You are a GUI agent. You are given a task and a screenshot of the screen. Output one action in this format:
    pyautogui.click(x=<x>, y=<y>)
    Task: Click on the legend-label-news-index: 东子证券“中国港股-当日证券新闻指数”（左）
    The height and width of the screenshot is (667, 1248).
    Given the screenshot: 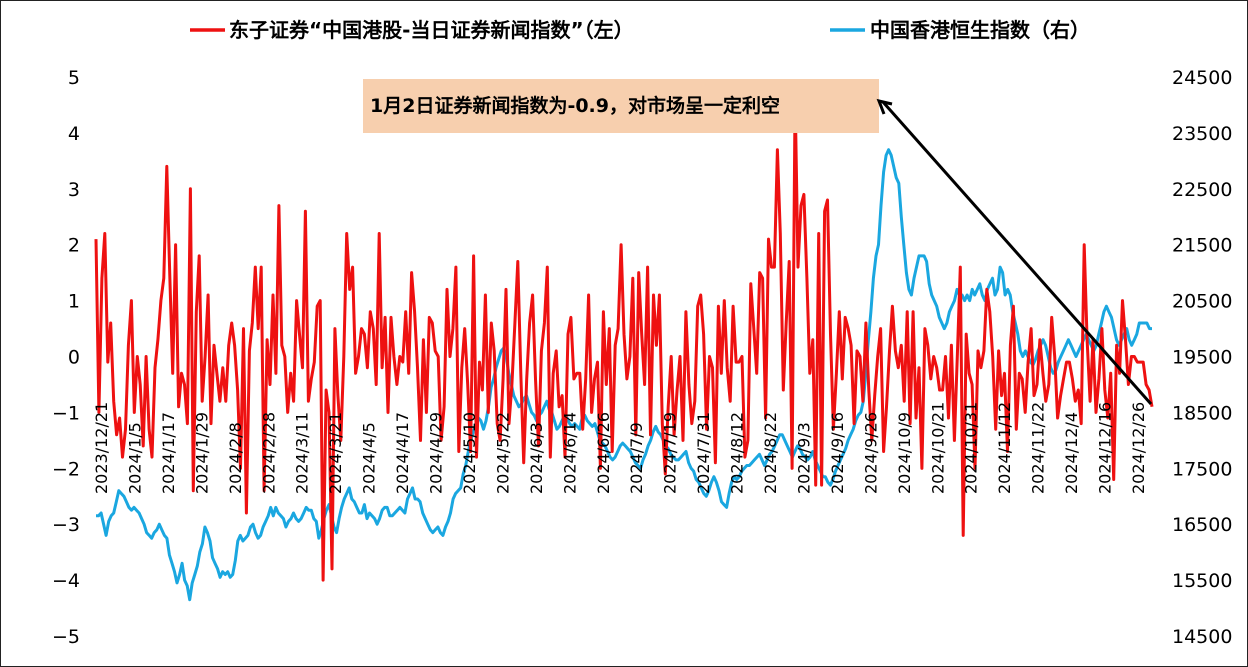 What is the action you would take?
    pyautogui.click(x=431, y=30)
    